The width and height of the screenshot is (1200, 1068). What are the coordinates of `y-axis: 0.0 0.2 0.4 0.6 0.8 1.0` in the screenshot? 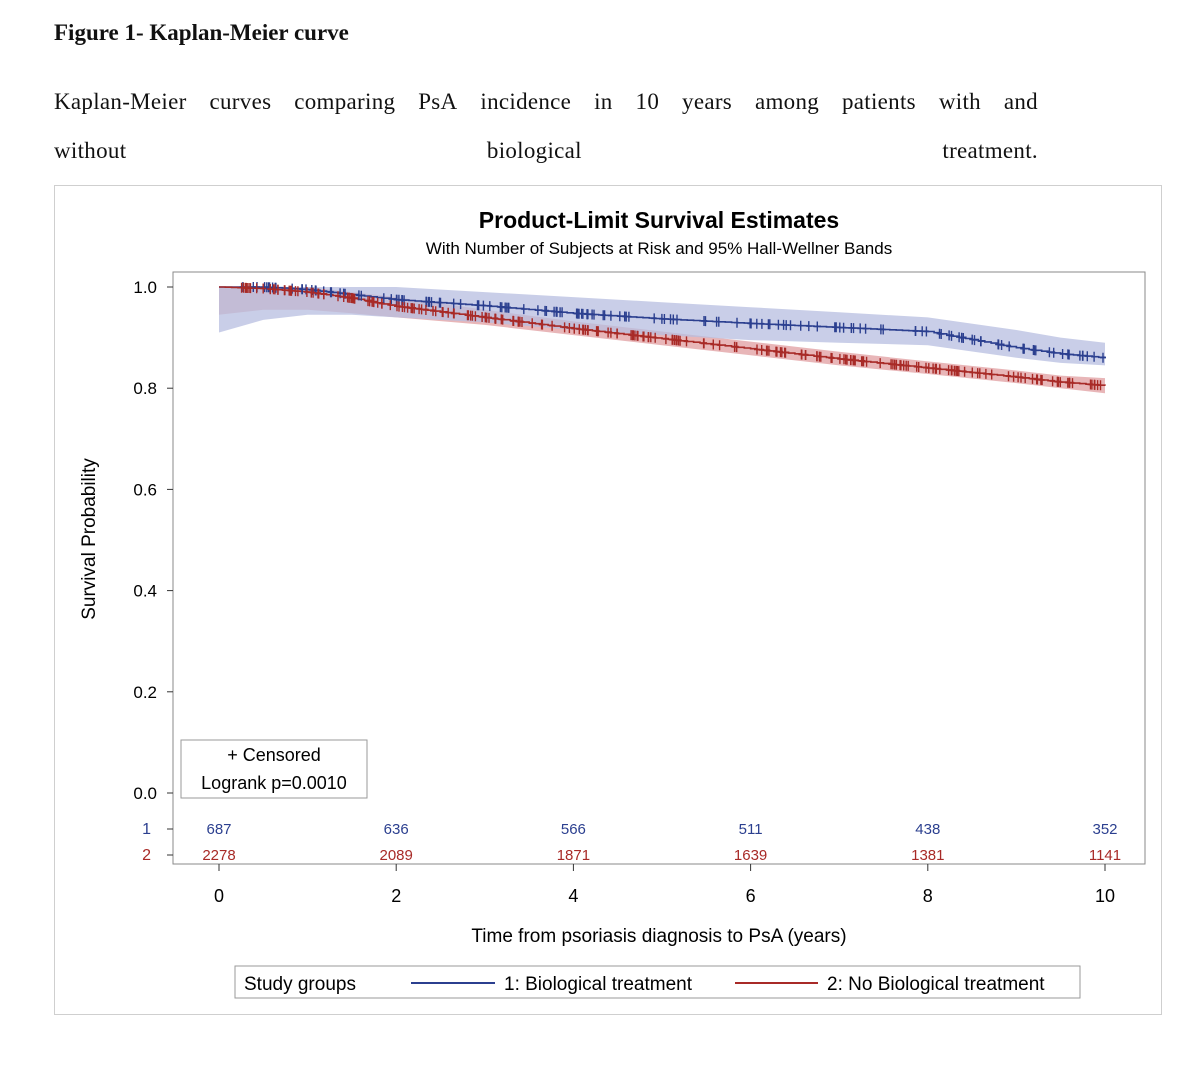 It's located at (153, 540).